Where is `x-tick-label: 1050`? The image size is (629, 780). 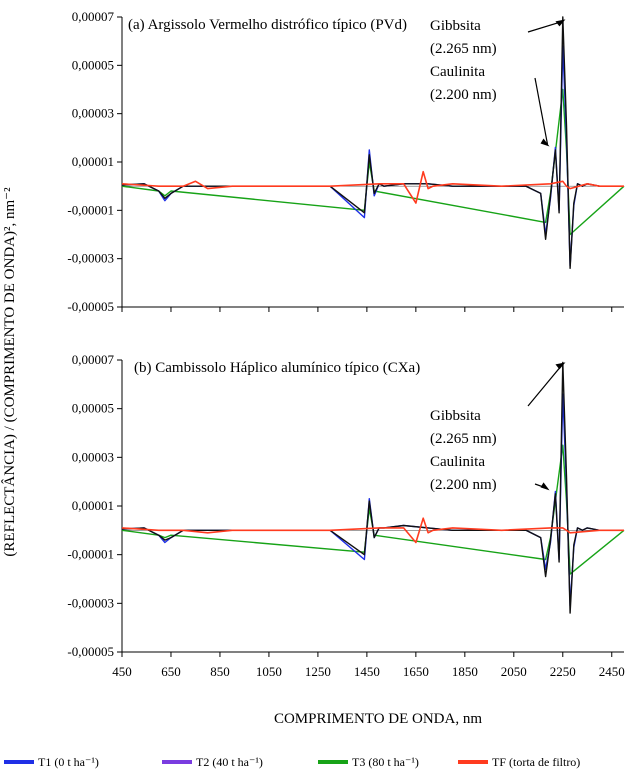 x-tick-label: 1050 is located at coordinates (269, 671).